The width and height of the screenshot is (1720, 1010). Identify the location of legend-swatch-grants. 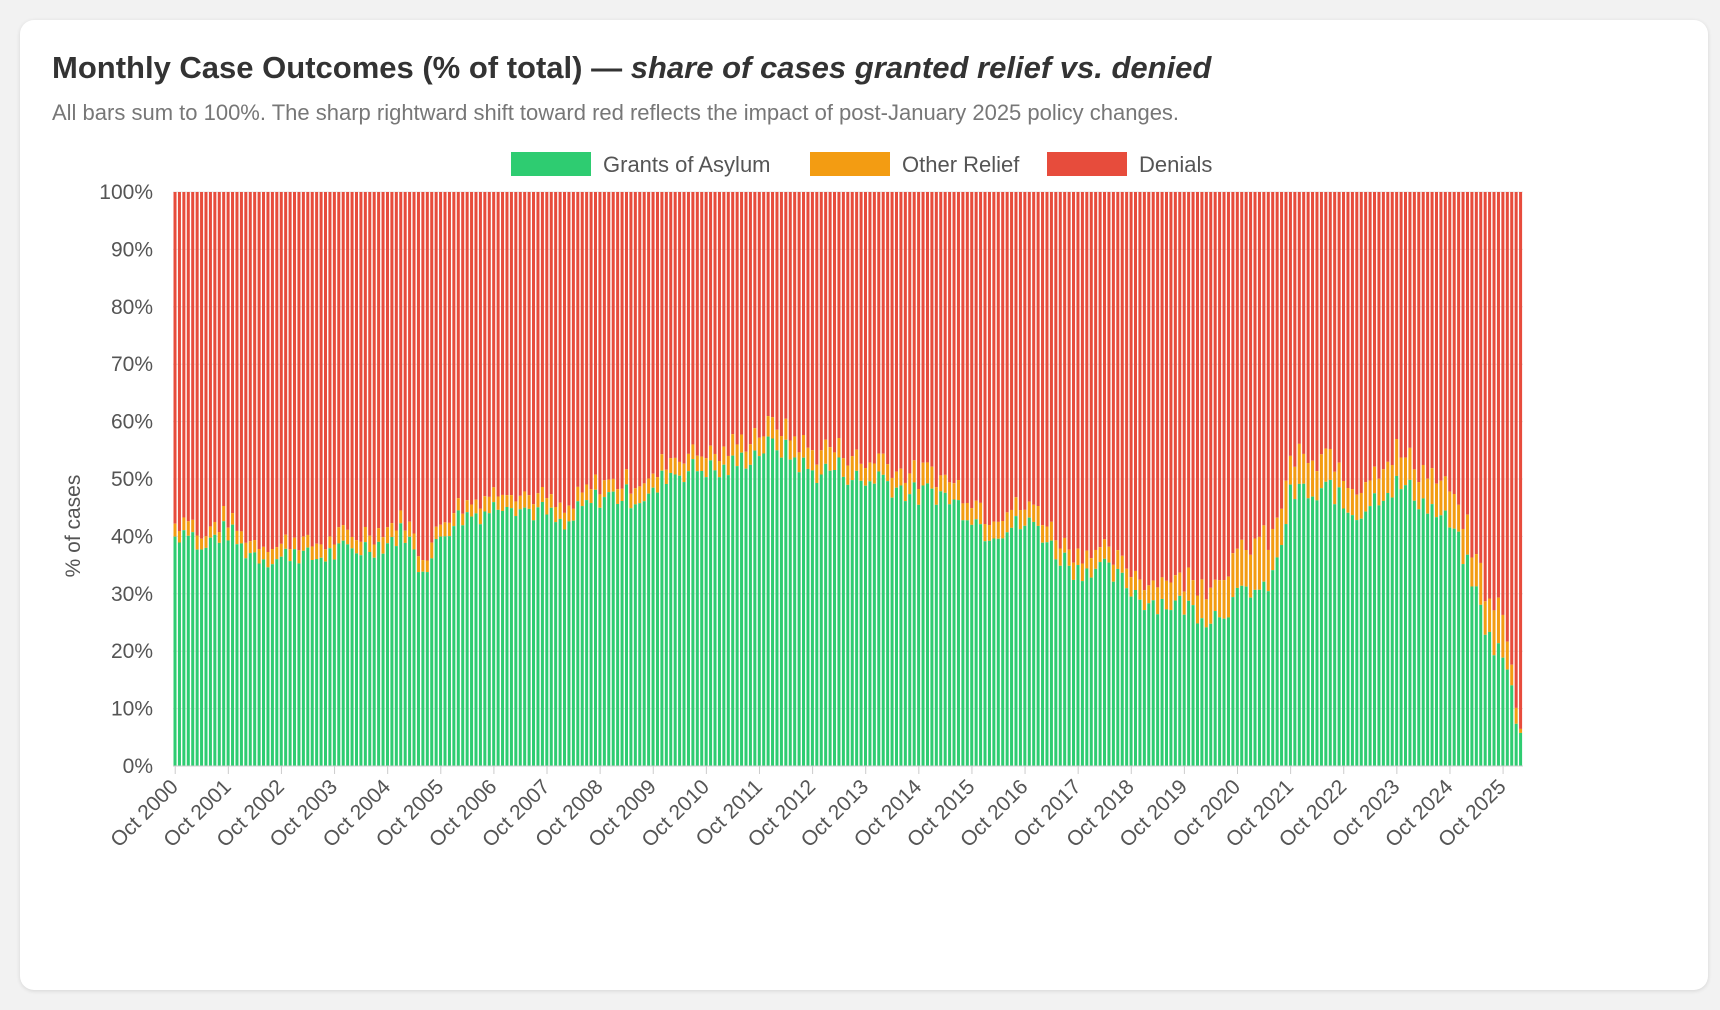
(551, 164).